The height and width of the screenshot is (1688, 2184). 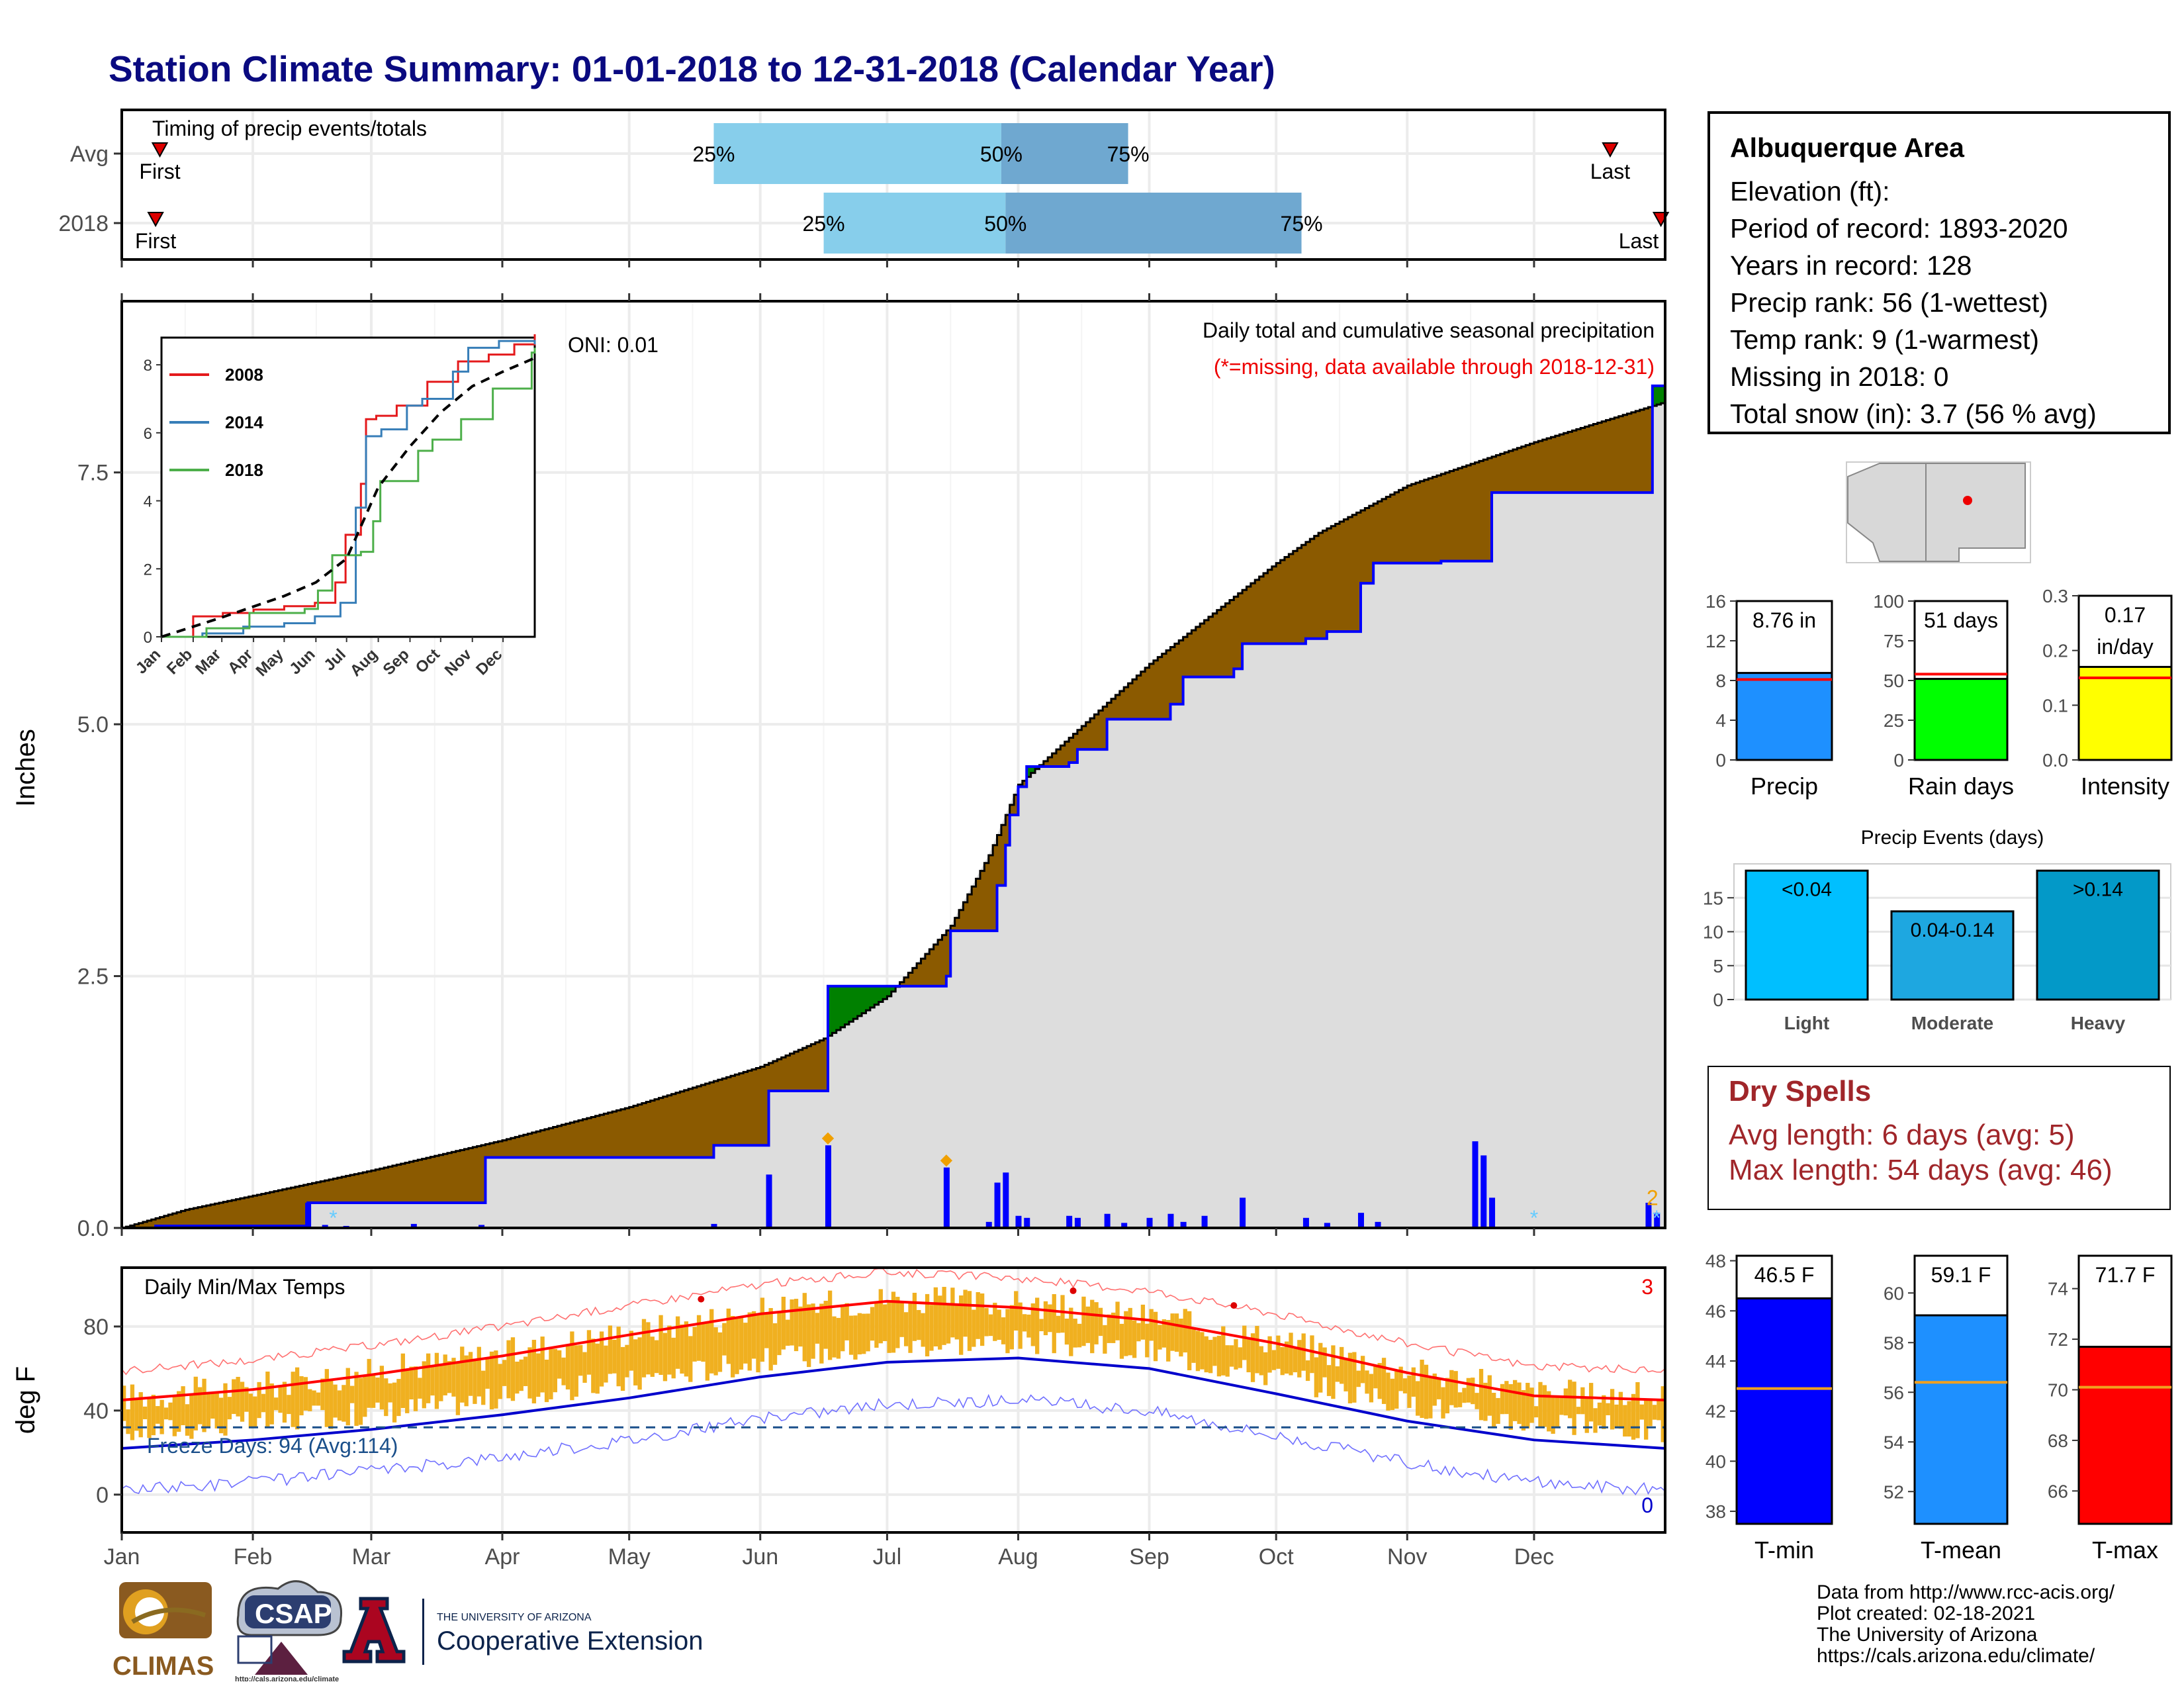 I want to click on tmin-gauge-ytick-label: 38, so click(x=1716, y=1511).